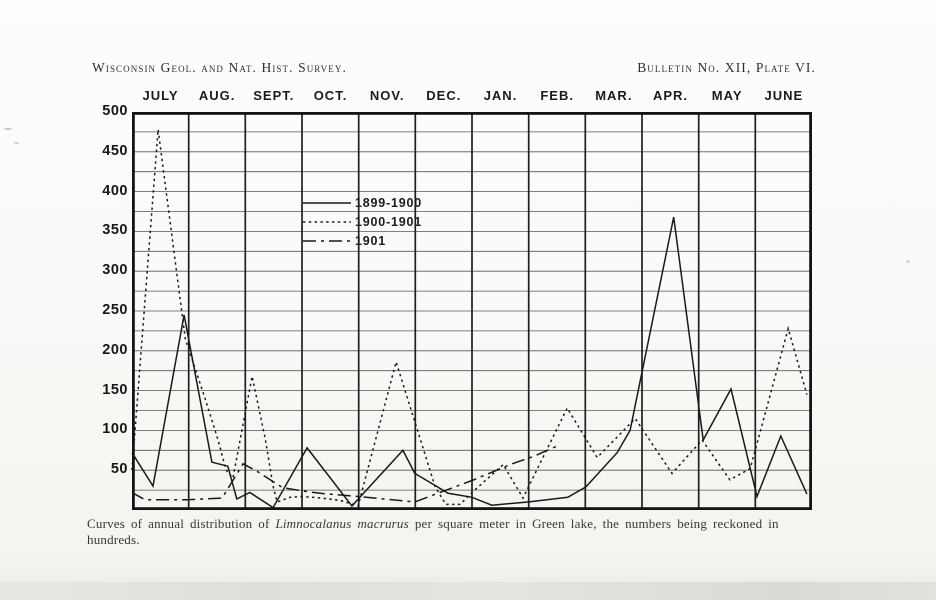  I want to click on month-label-dec: DEC., so click(444, 95).